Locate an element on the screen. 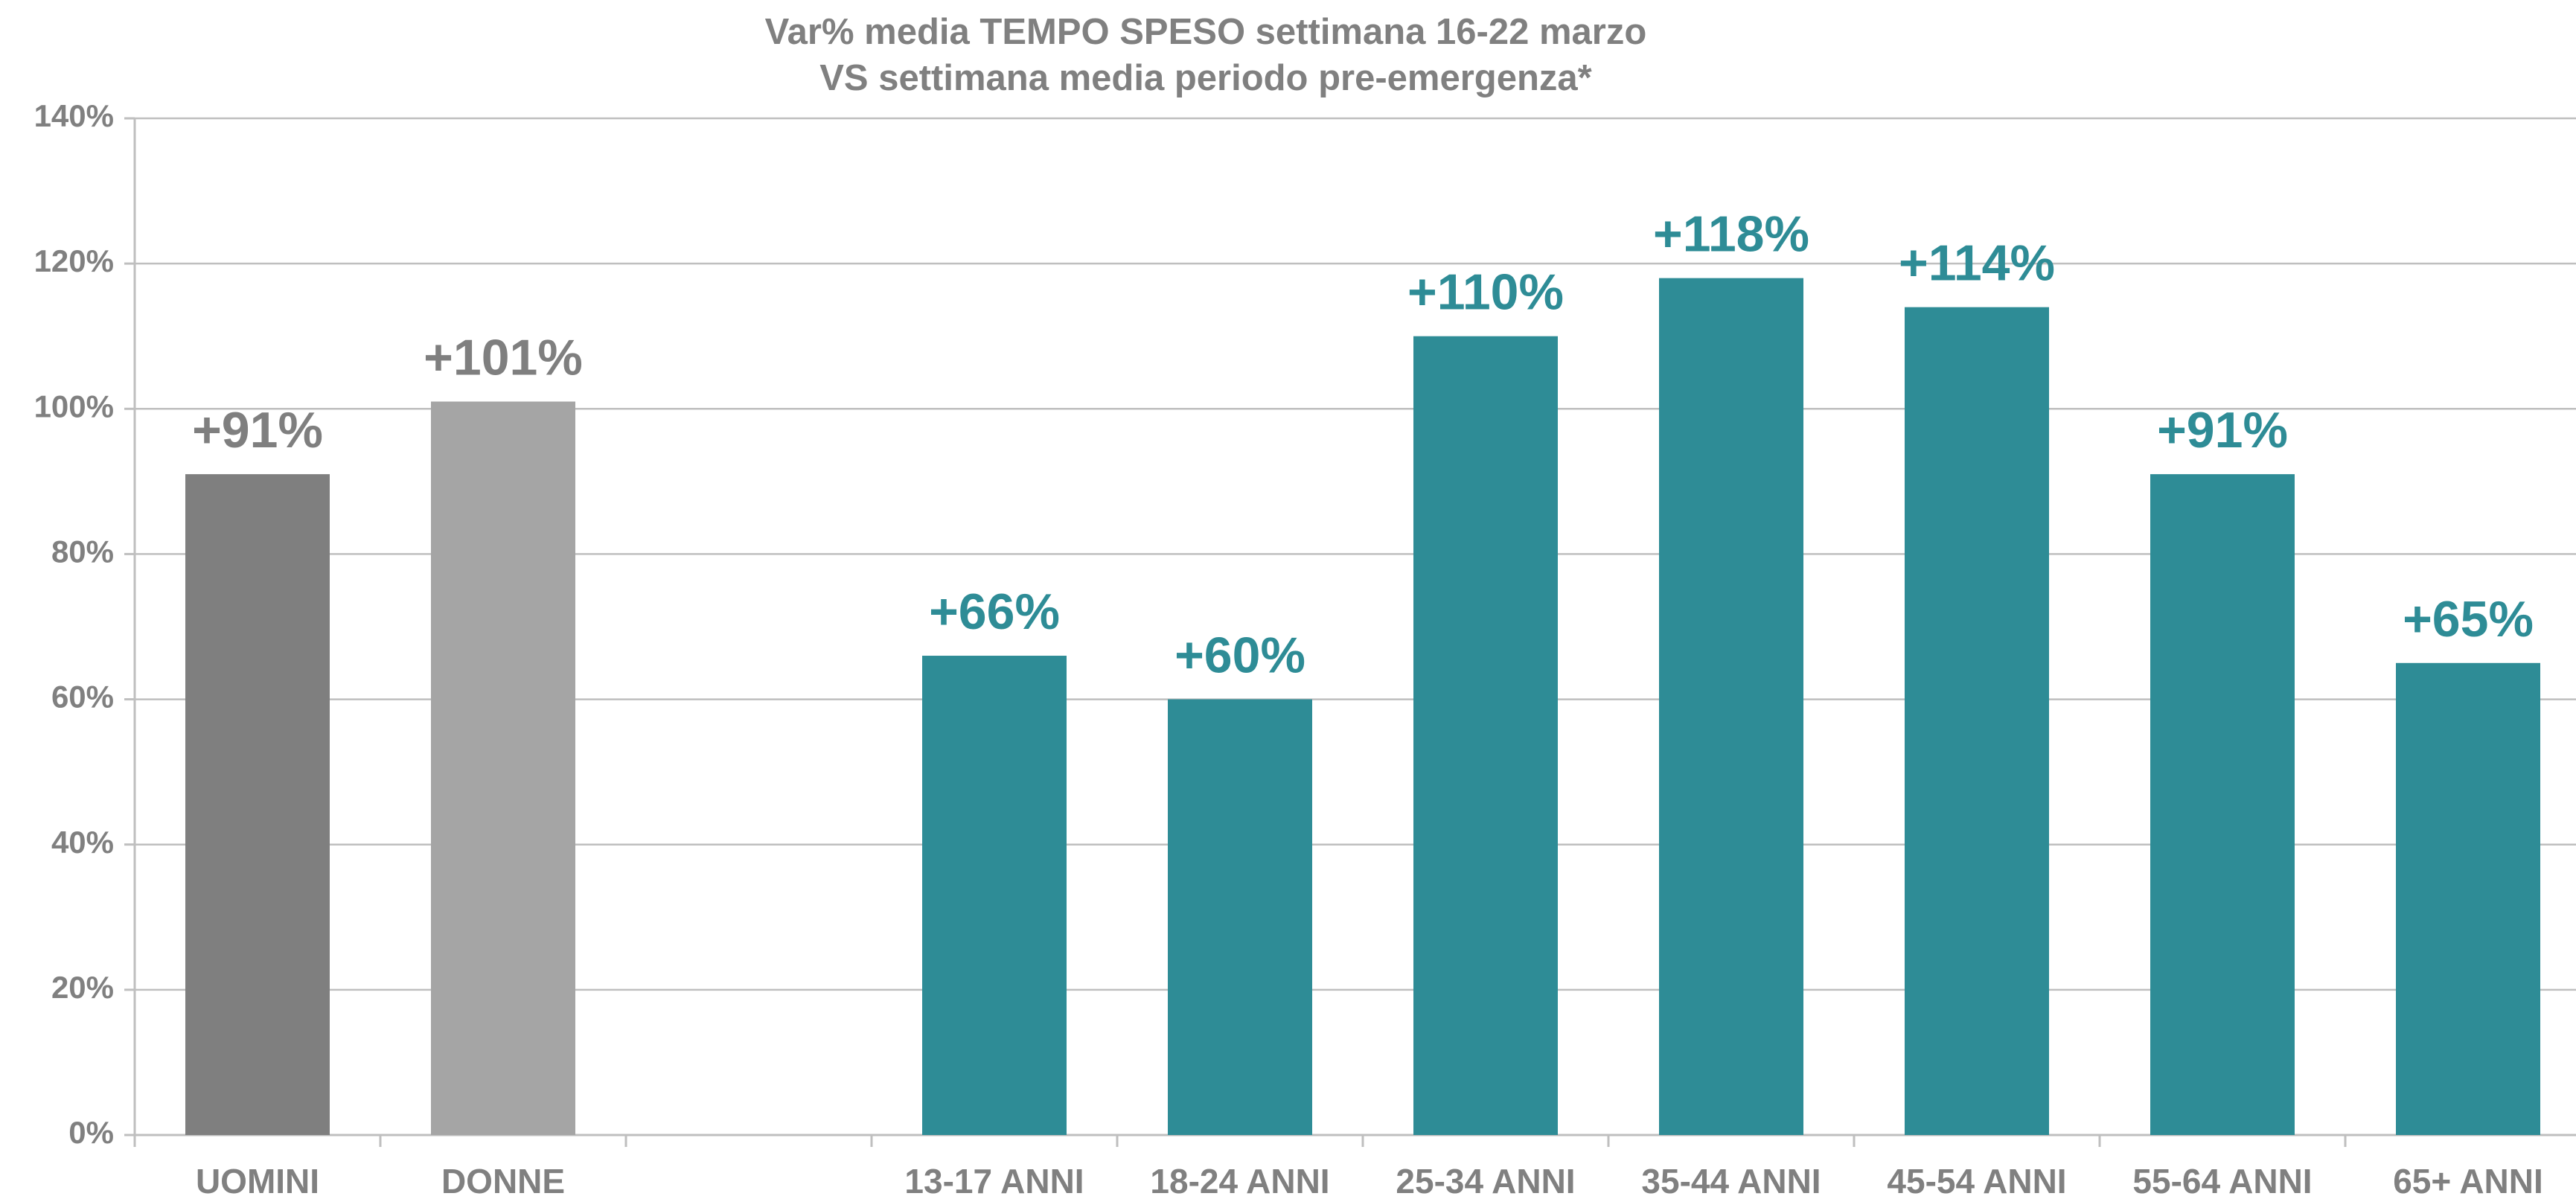 The width and height of the screenshot is (2576, 1202). x-tick-label: 65+ ANNI is located at coordinates (2468, 1181).